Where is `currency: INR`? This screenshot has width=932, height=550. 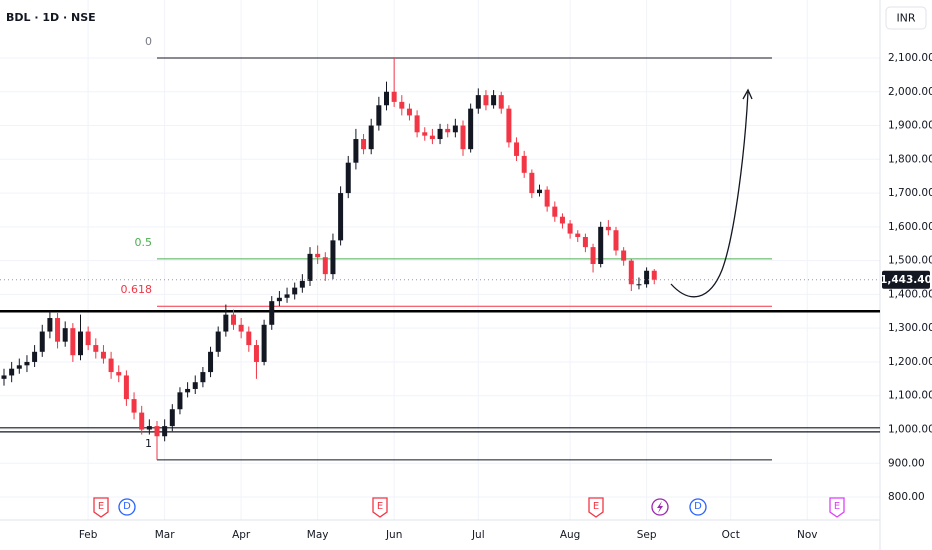
currency: INR is located at coordinates (905, 18).